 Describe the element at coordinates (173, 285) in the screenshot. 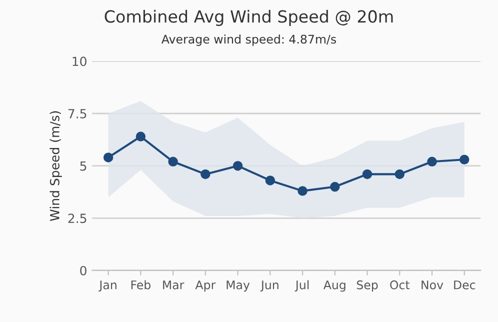

I see `x-tick-label: Mar` at that location.